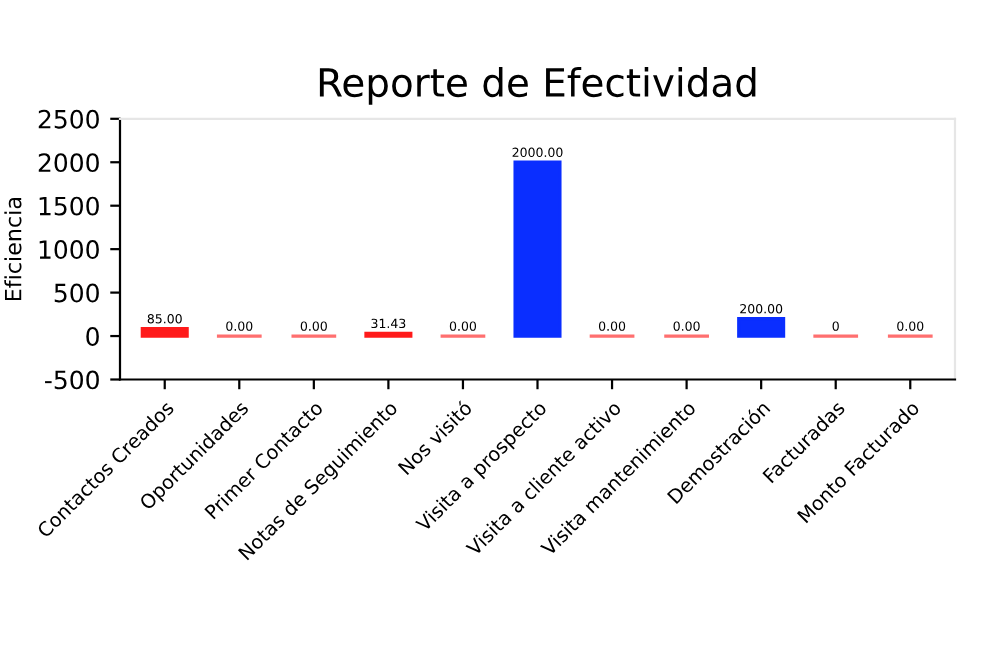  What do you see at coordinates (69, 249) in the screenshot?
I see `y-tick-label: 1000` at bounding box center [69, 249].